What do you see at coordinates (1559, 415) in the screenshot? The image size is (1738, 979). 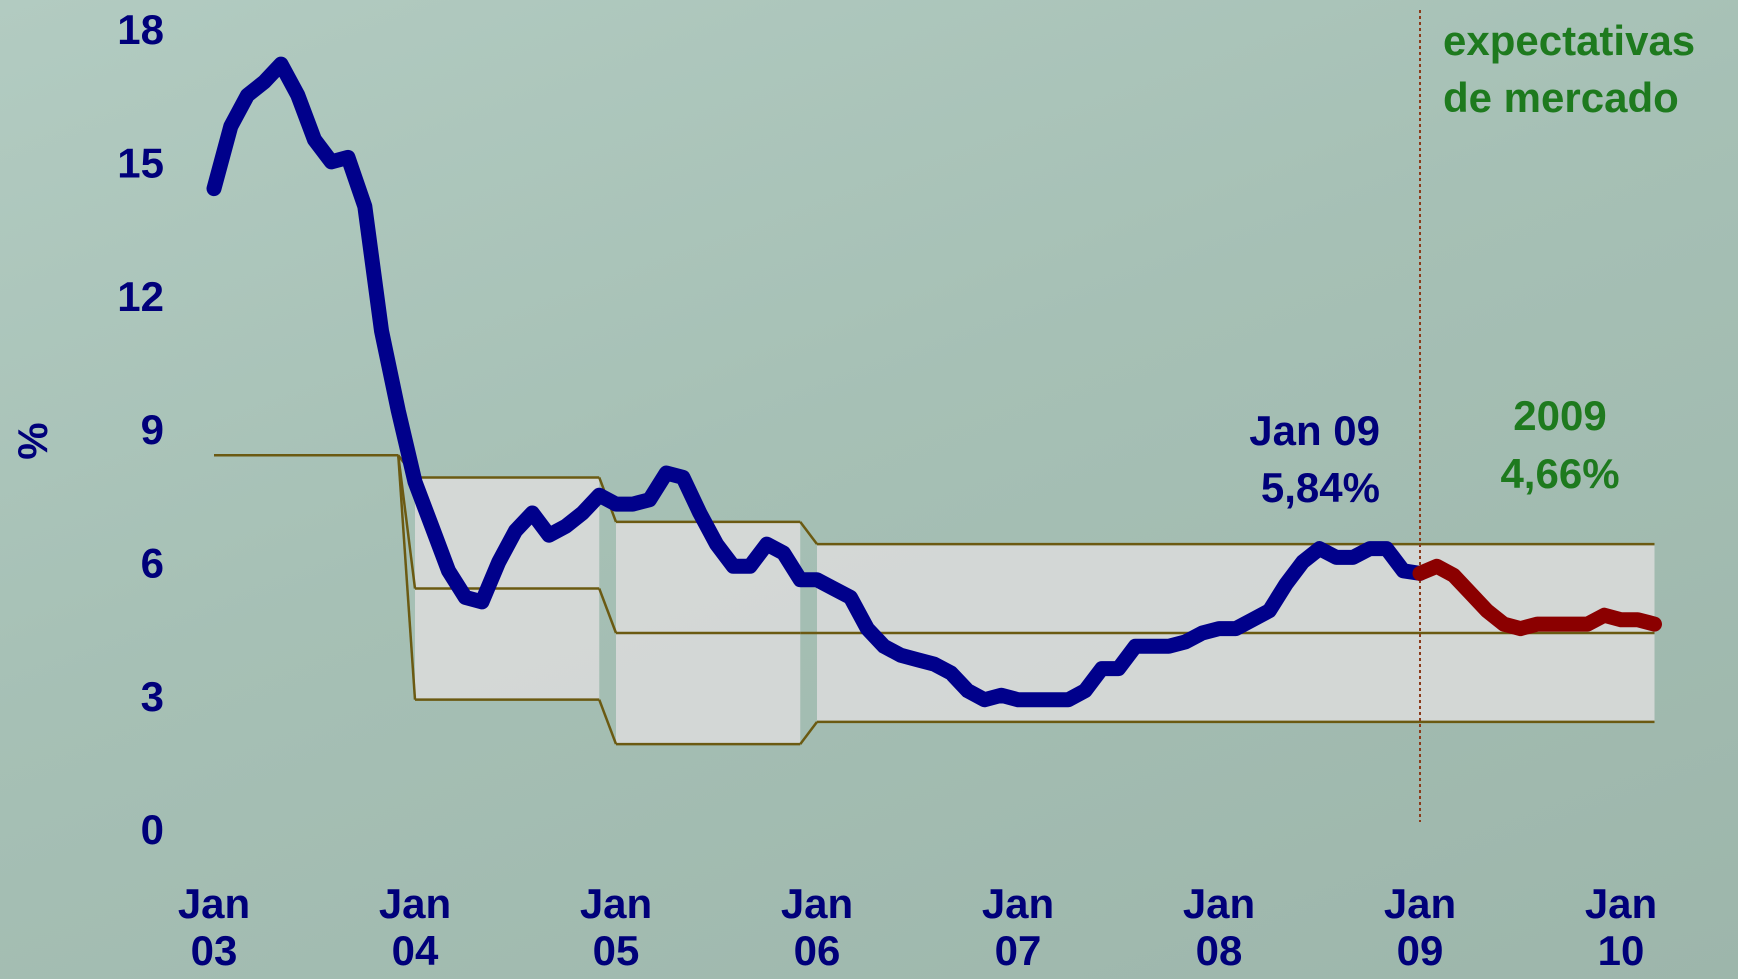 I see `annotation: 2009` at bounding box center [1559, 415].